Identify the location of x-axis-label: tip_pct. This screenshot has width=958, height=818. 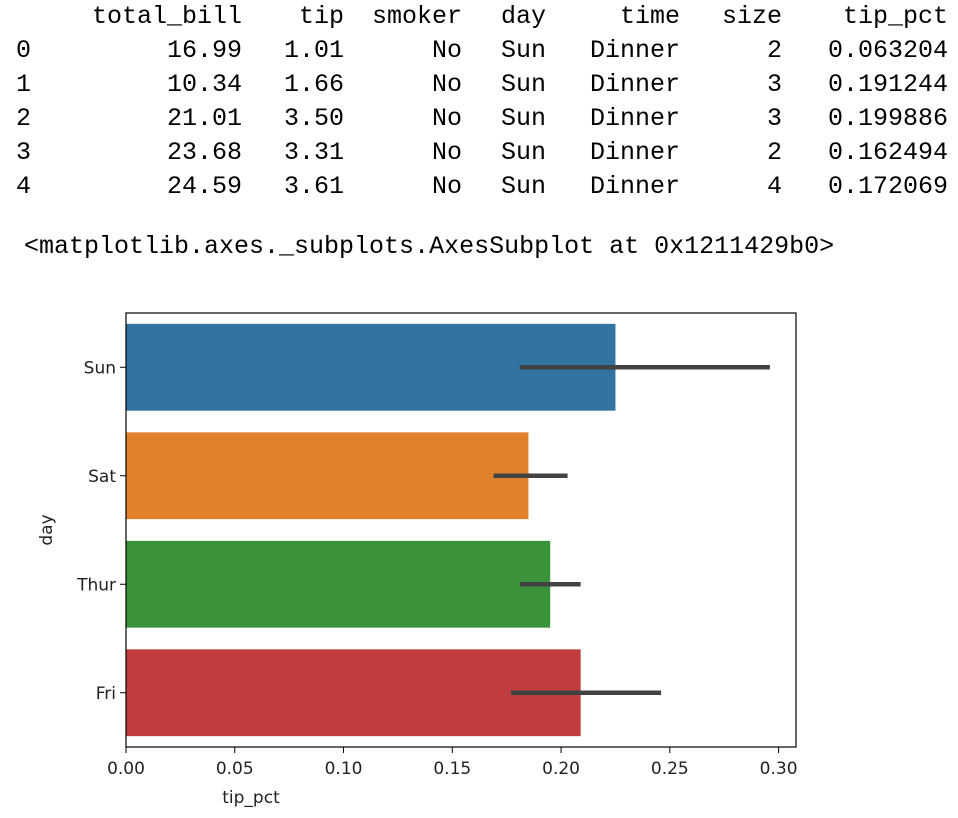
(251, 798).